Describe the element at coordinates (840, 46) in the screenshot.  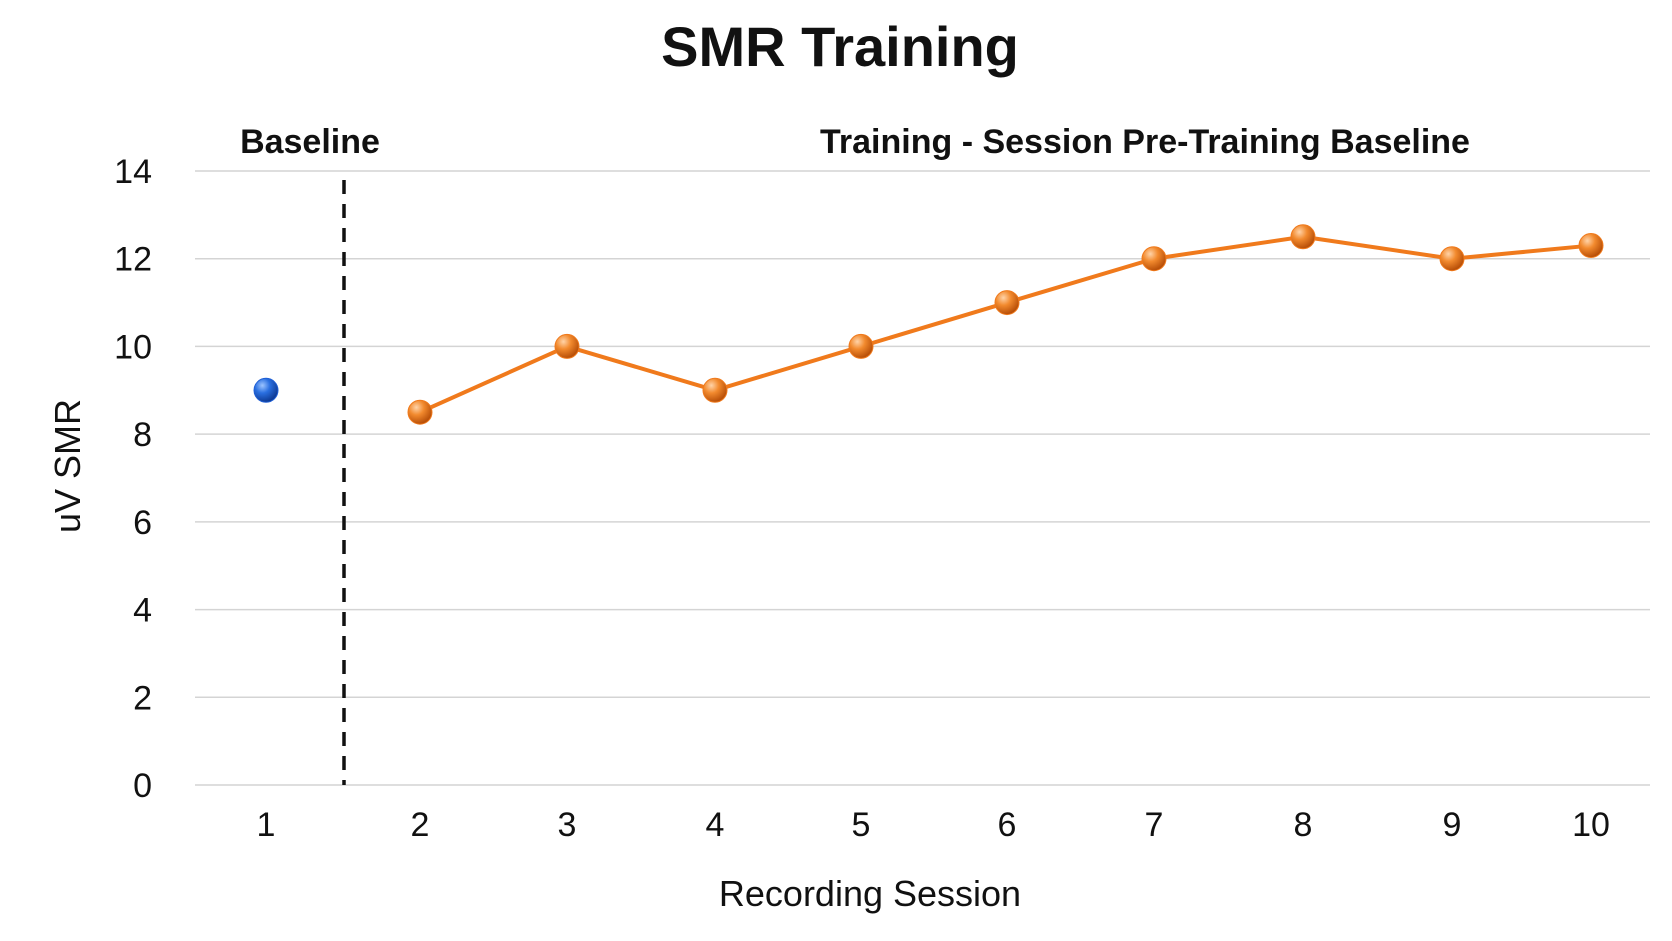
I see `chart-title: SMR Training` at that location.